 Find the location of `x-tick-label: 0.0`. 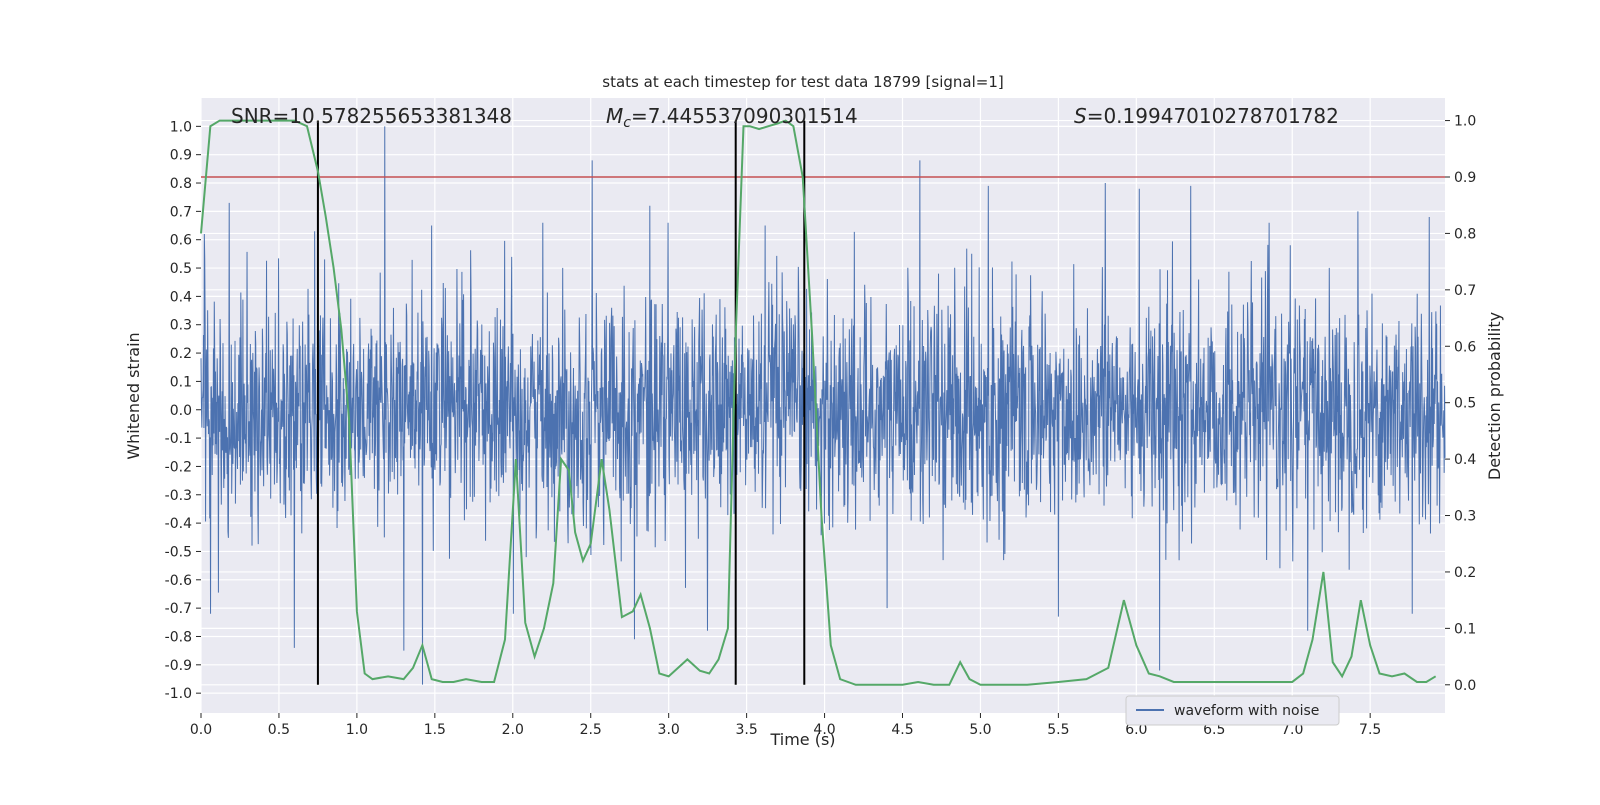

x-tick-label: 0.0 is located at coordinates (201, 730).